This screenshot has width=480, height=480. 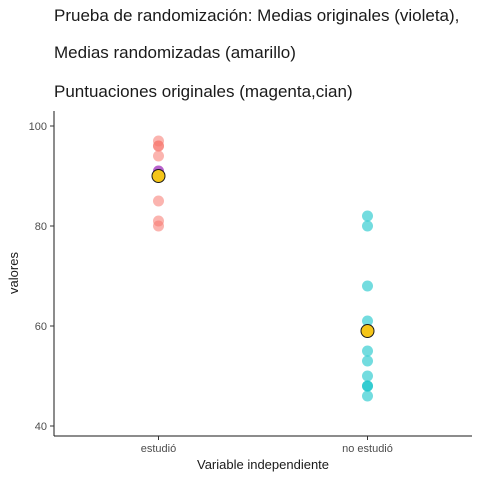 What do you see at coordinates (367, 449) in the screenshot?
I see `x-tick-label: no estudió` at bounding box center [367, 449].